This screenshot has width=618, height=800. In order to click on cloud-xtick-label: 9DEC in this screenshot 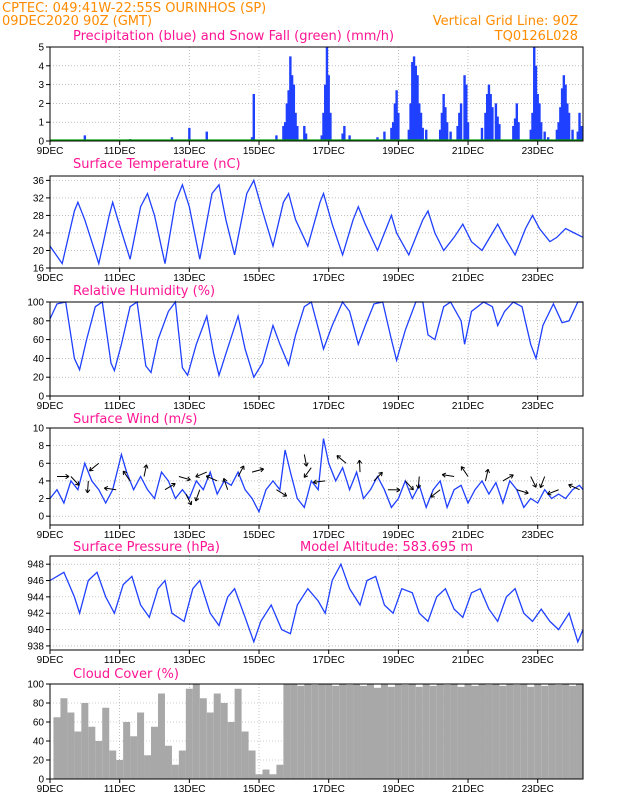, I will do `click(50, 789)`.